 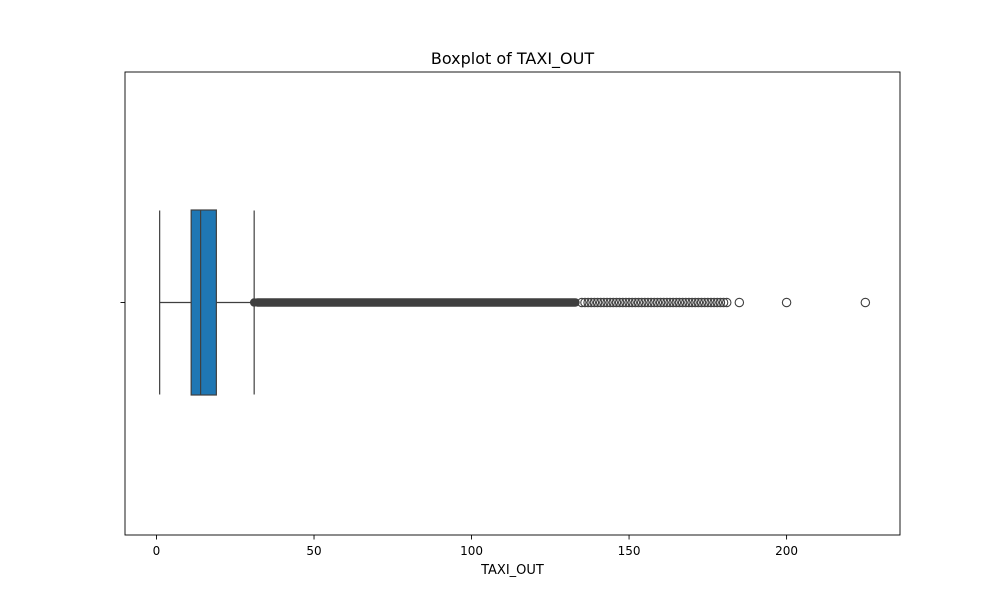 I want to click on x-tick-label: 50, so click(x=313, y=551).